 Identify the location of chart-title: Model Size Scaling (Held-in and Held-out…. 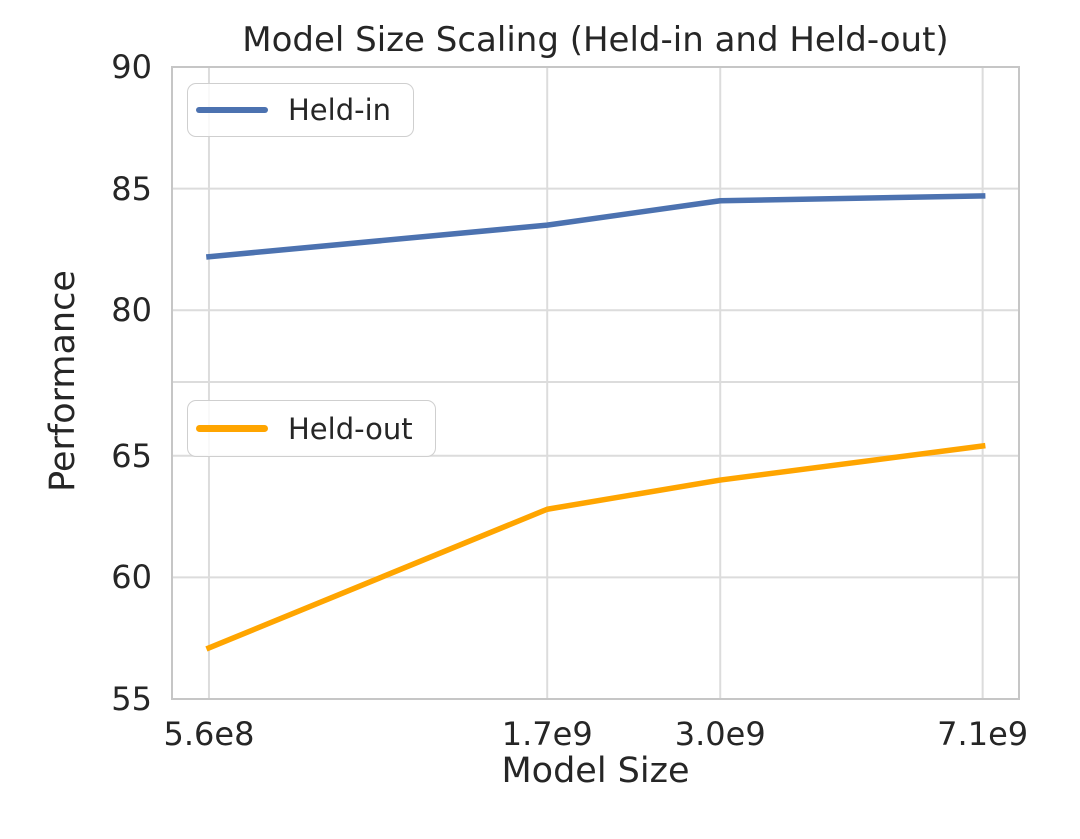
(595, 40).